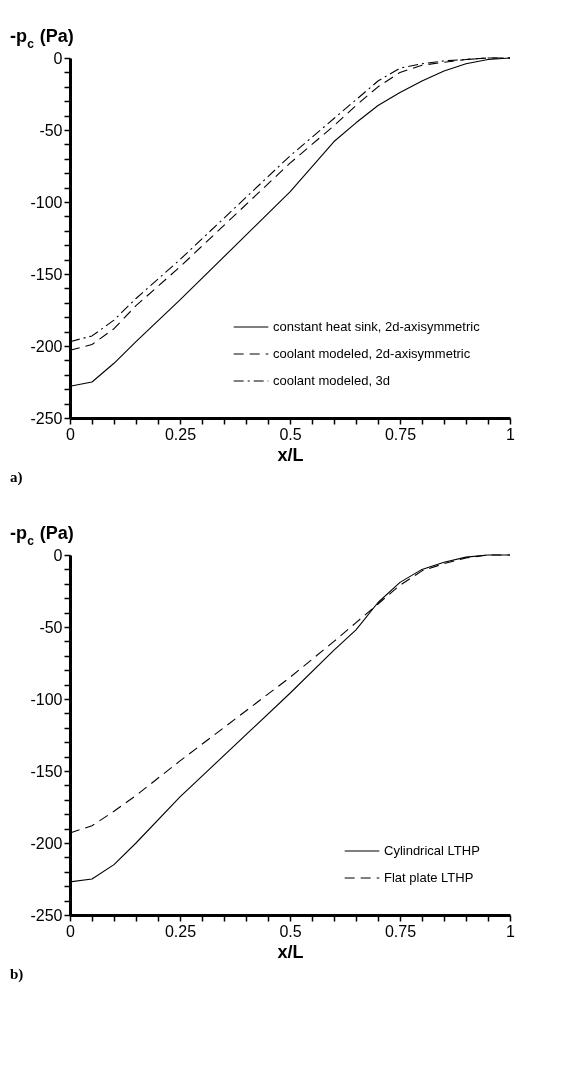 The height and width of the screenshot is (1082, 586). Describe the element at coordinates (377, 326) in the screenshot. I see `legend-label: constant heat sink, 2d-axisymmetric` at that location.